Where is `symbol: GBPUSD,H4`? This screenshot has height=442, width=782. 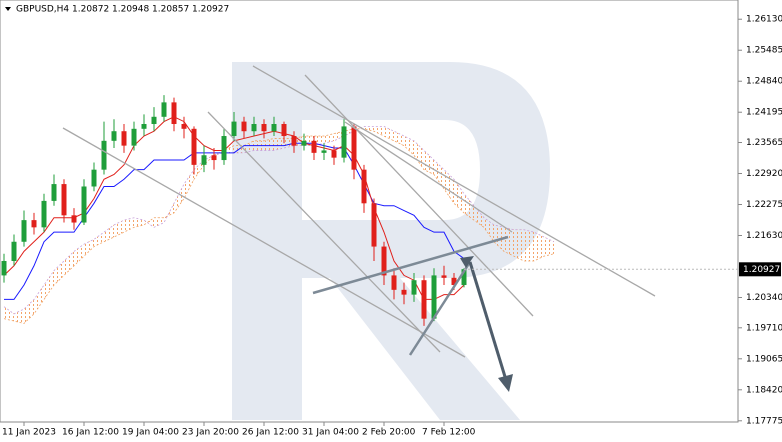 symbol: GBPUSD,H4 is located at coordinates (42, 10).